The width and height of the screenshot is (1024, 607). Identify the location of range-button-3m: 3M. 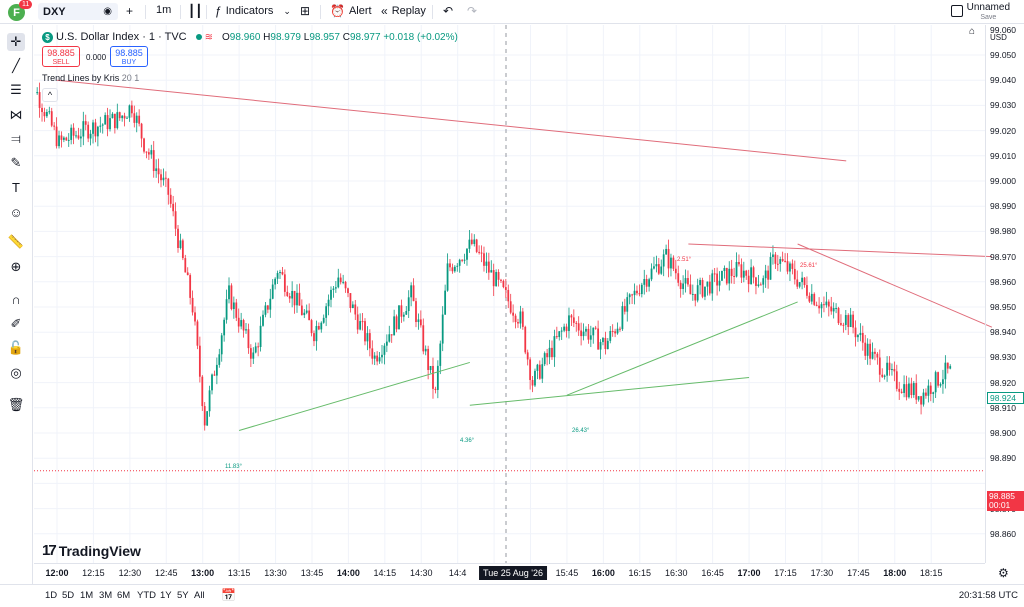
(106, 595).